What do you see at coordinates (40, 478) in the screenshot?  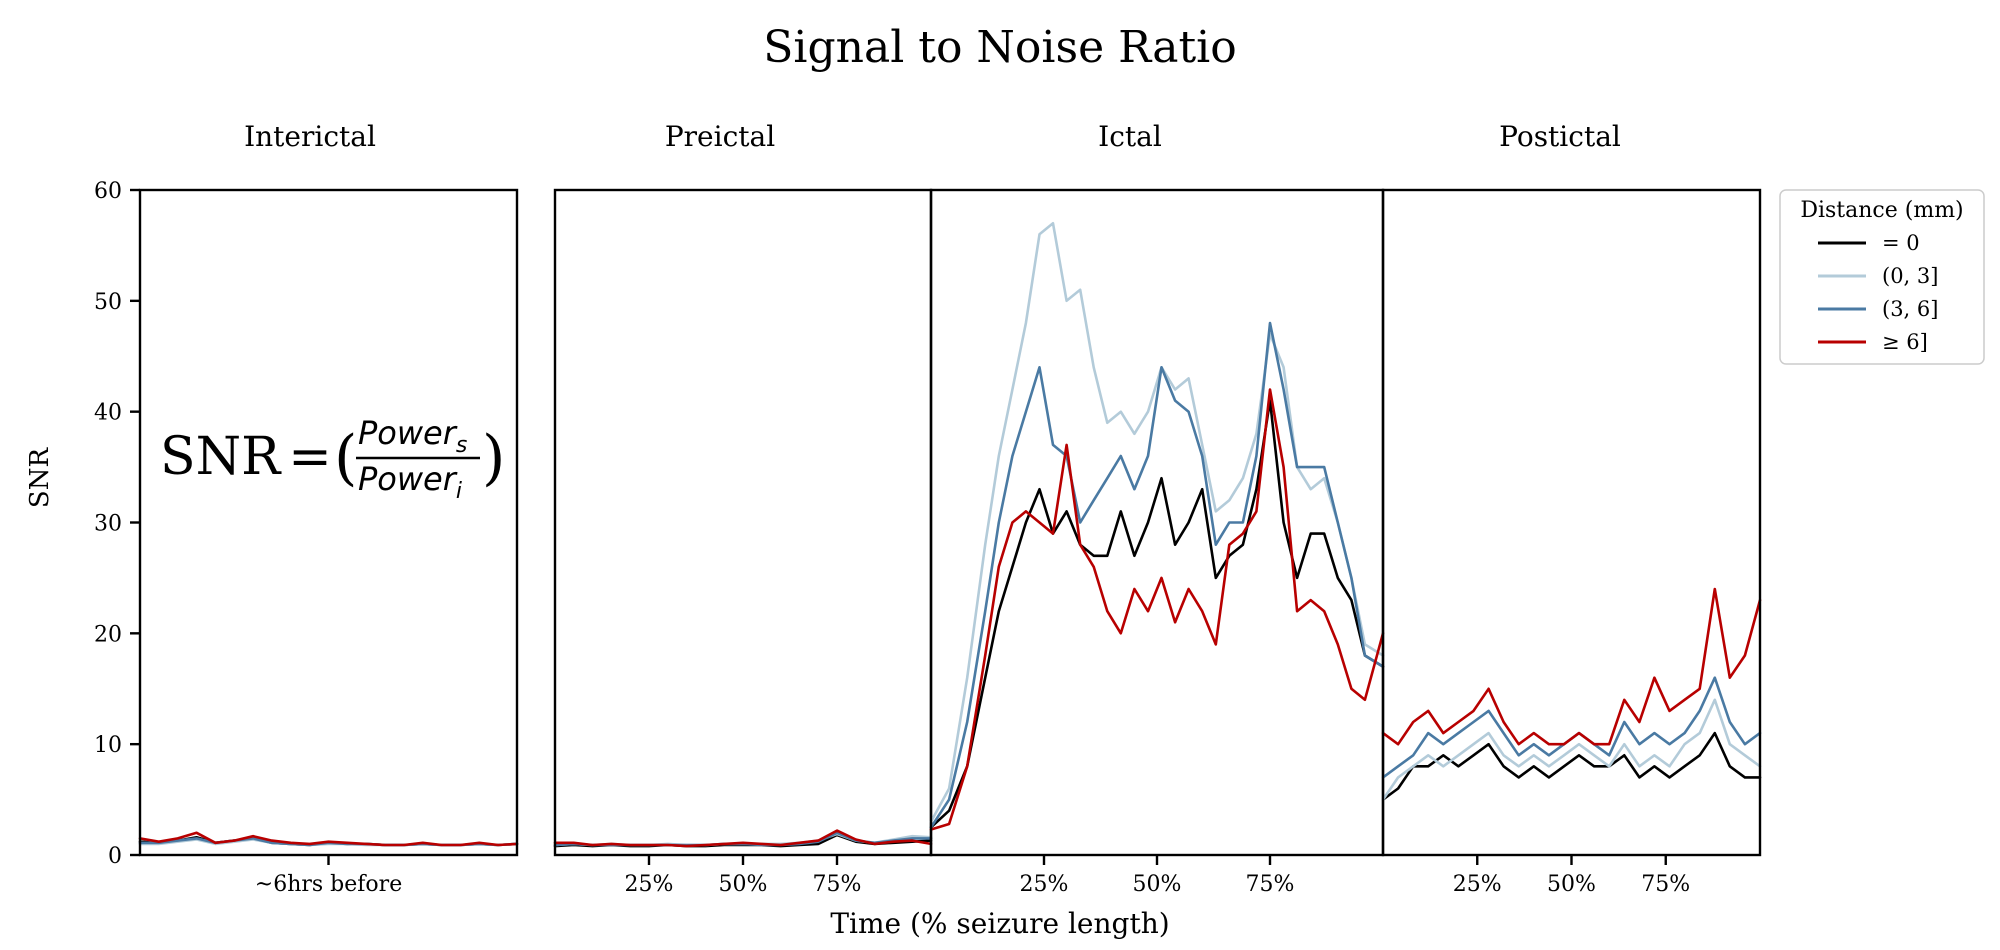 I see `y-axis-label: SNR` at bounding box center [40, 478].